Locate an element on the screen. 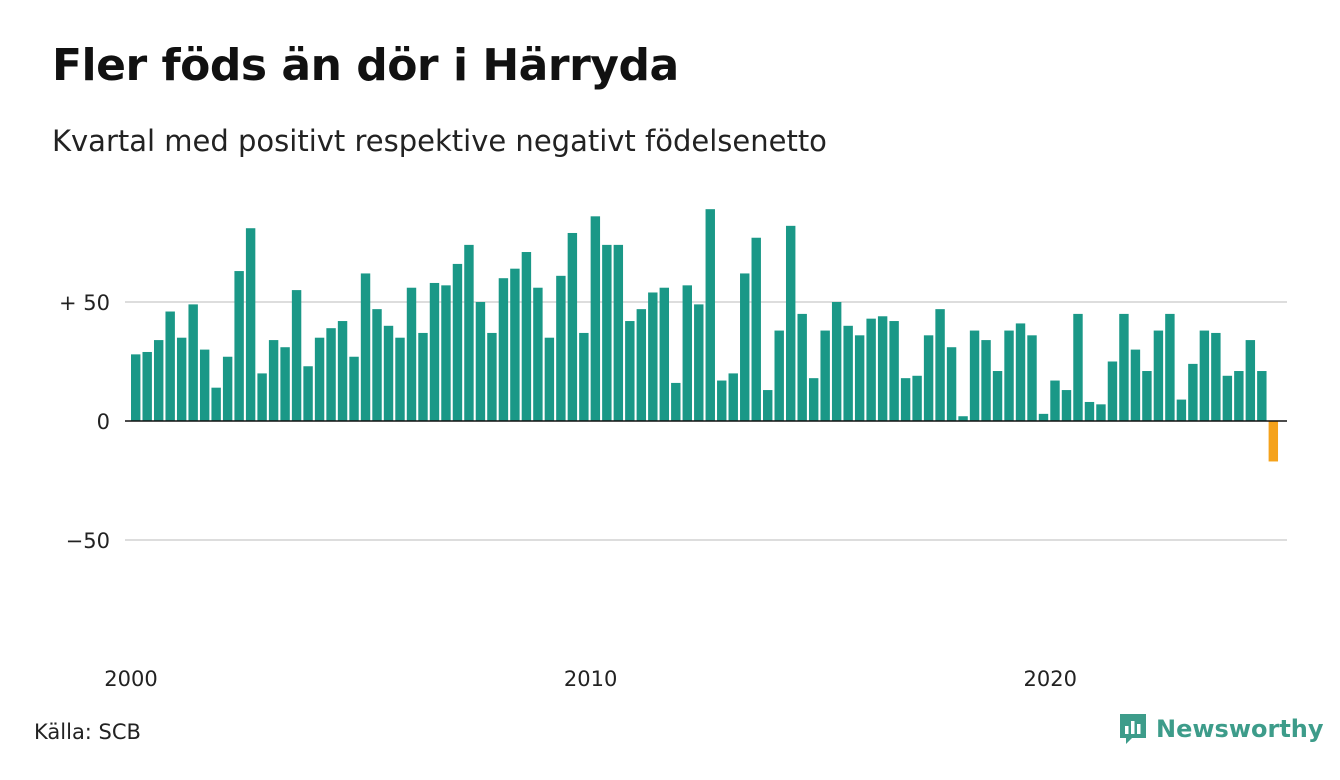 This screenshot has width=1340, height=780. chart-title: Fler föds än dör i Härryda is located at coordinates (365, 65).